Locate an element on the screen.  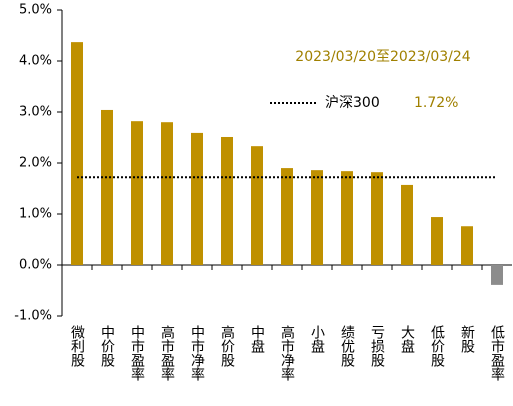
y-tick-label: 3.0% is located at coordinates (35, 112).